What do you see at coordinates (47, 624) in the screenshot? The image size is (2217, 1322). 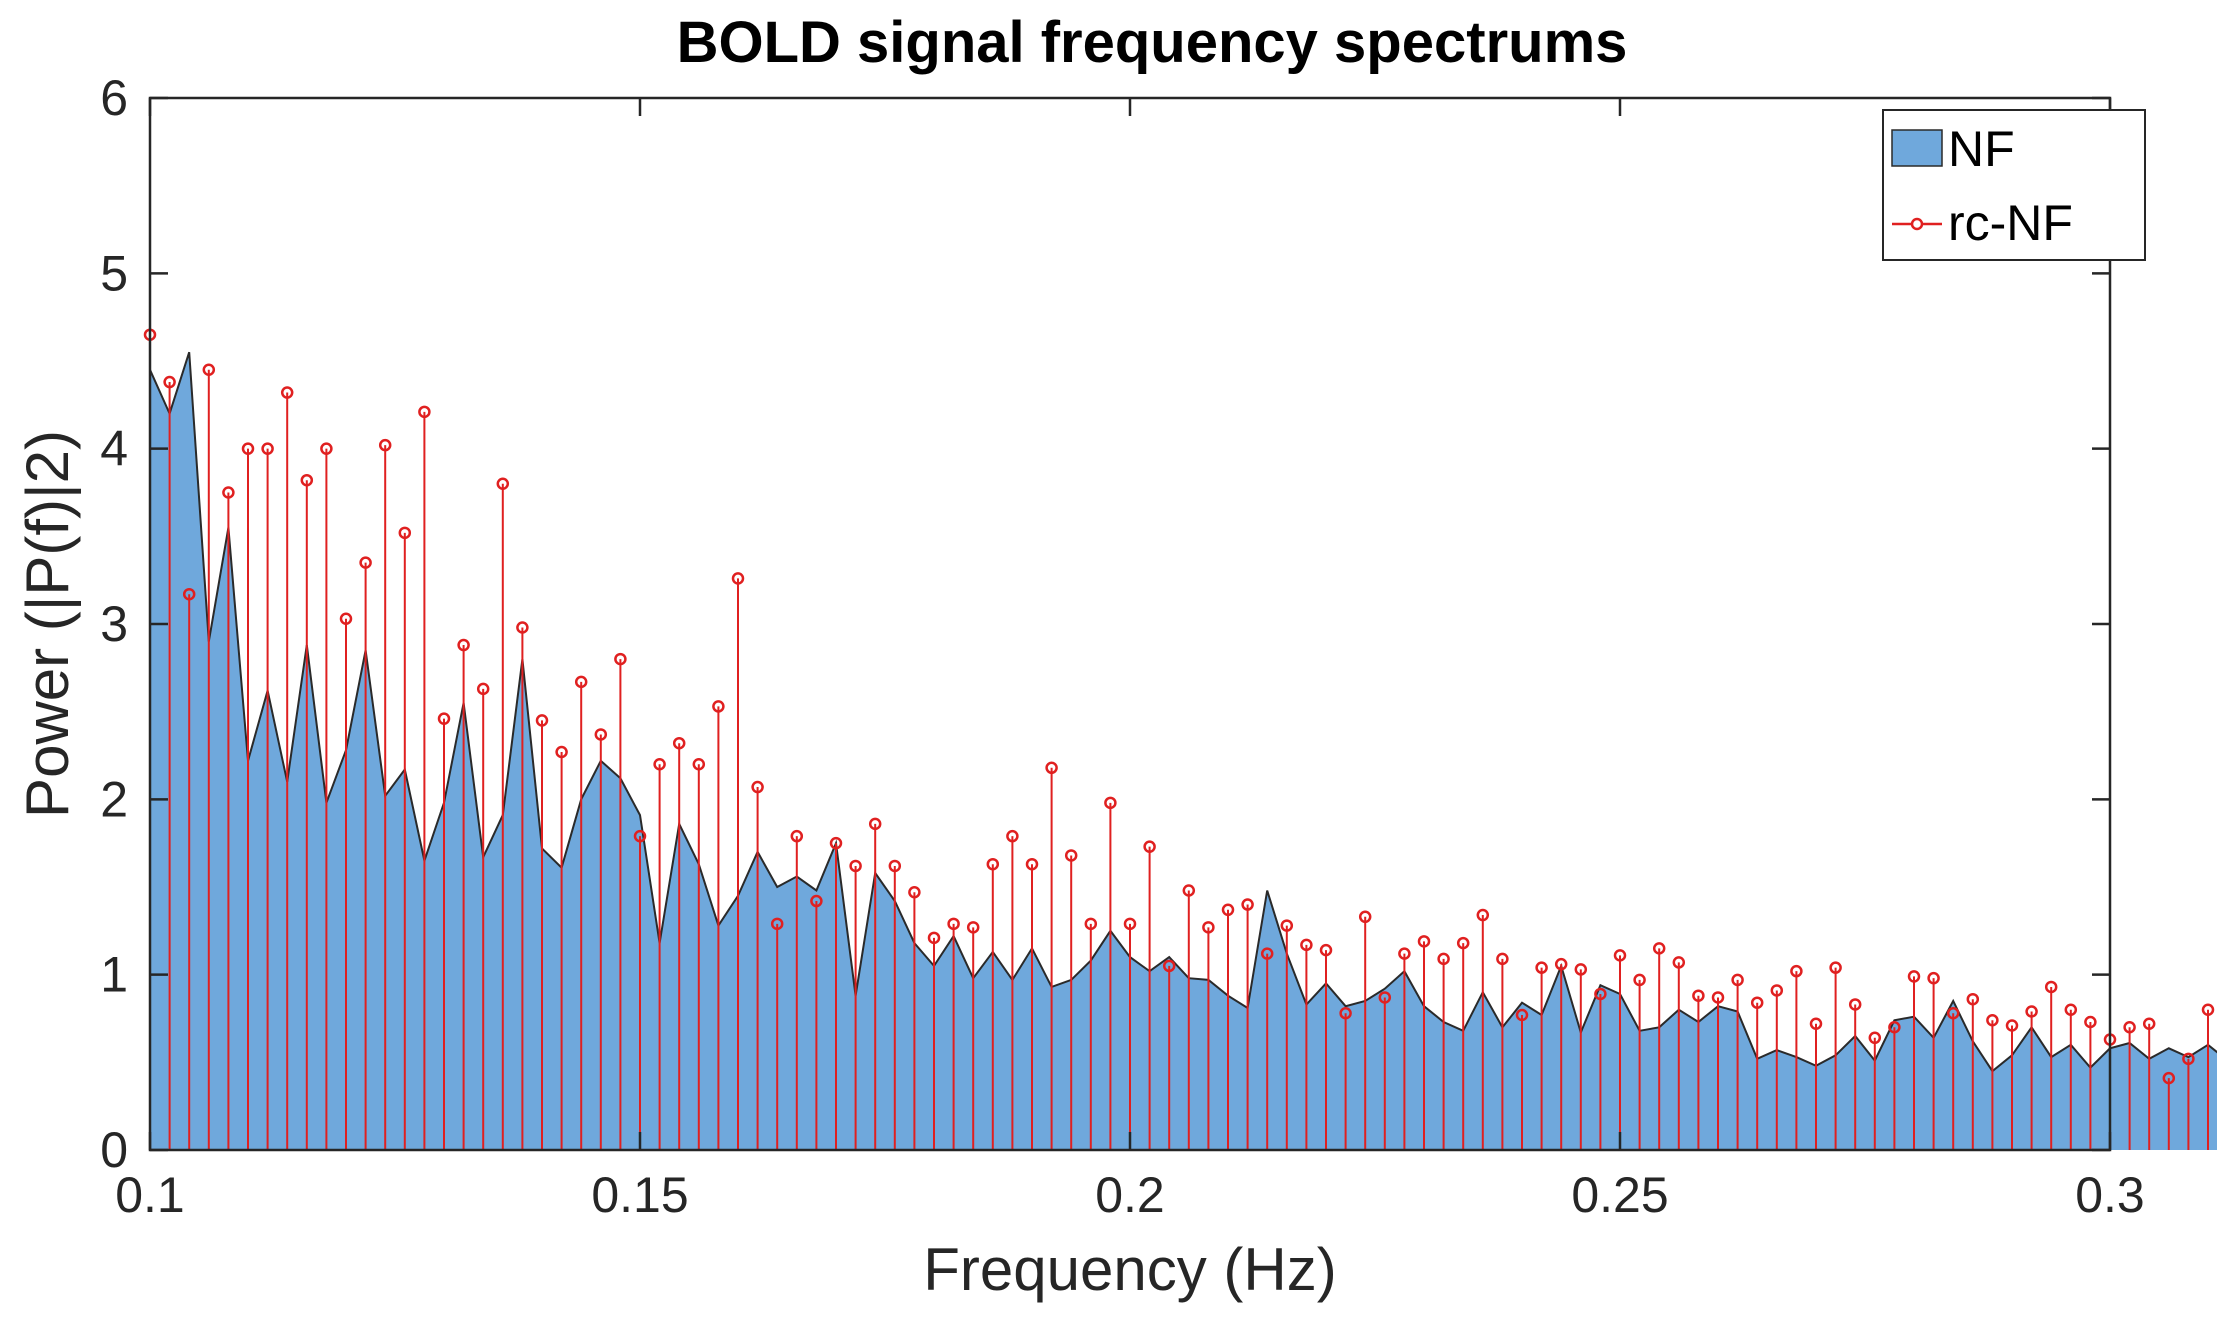 I see `y-axis-label: Power (|P(f)|2)` at bounding box center [47, 624].